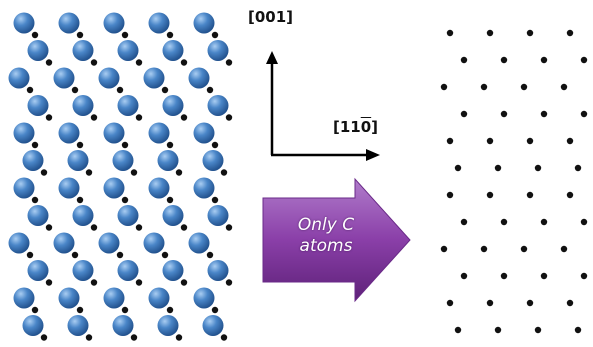 The height and width of the screenshot is (347, 593). I want to click on transform-arrow-label-line2: atoms, so click(326, 246).